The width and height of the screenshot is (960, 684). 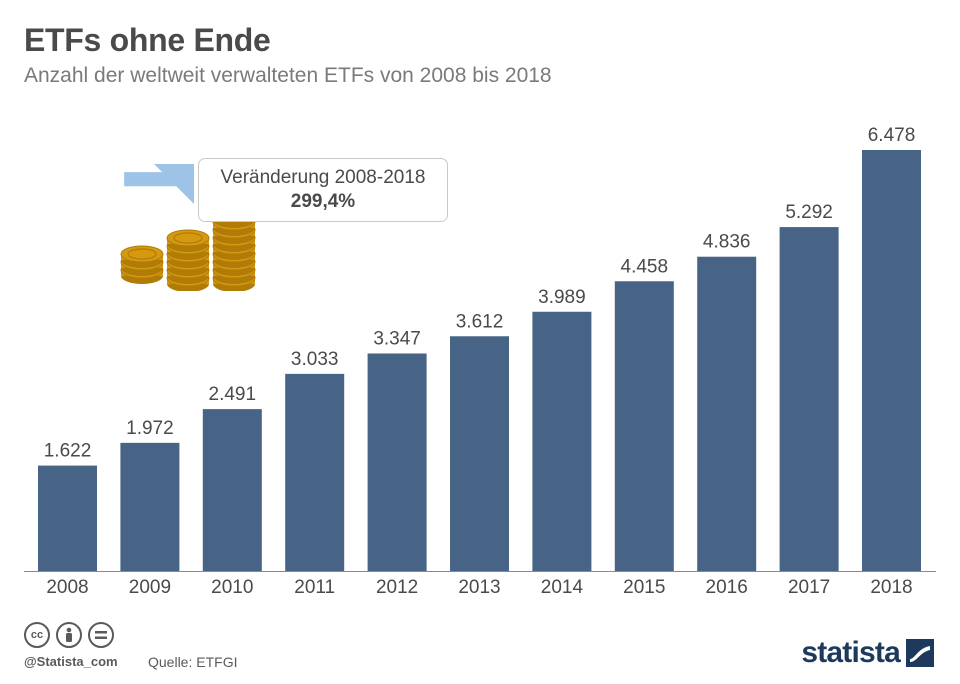 What do you see at coordinates (159, 184) in the screenshot?
I see `up-arrow-icon` at bounding box center [159, 184].